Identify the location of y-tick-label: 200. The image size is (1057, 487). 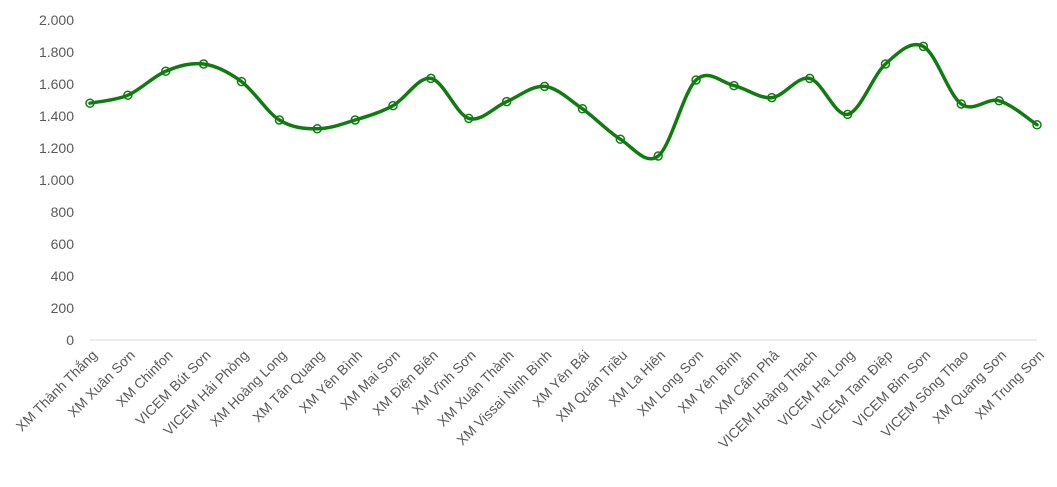
(63, 308).